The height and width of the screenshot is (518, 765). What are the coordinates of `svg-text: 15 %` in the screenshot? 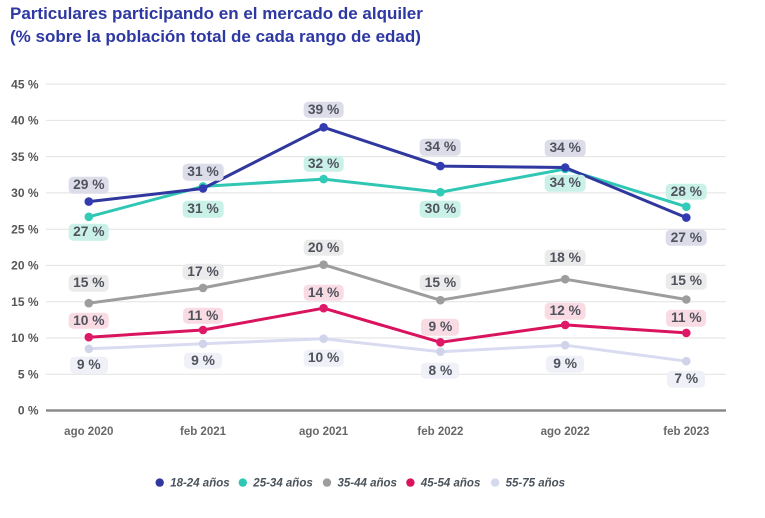 It's located at (25, 302).